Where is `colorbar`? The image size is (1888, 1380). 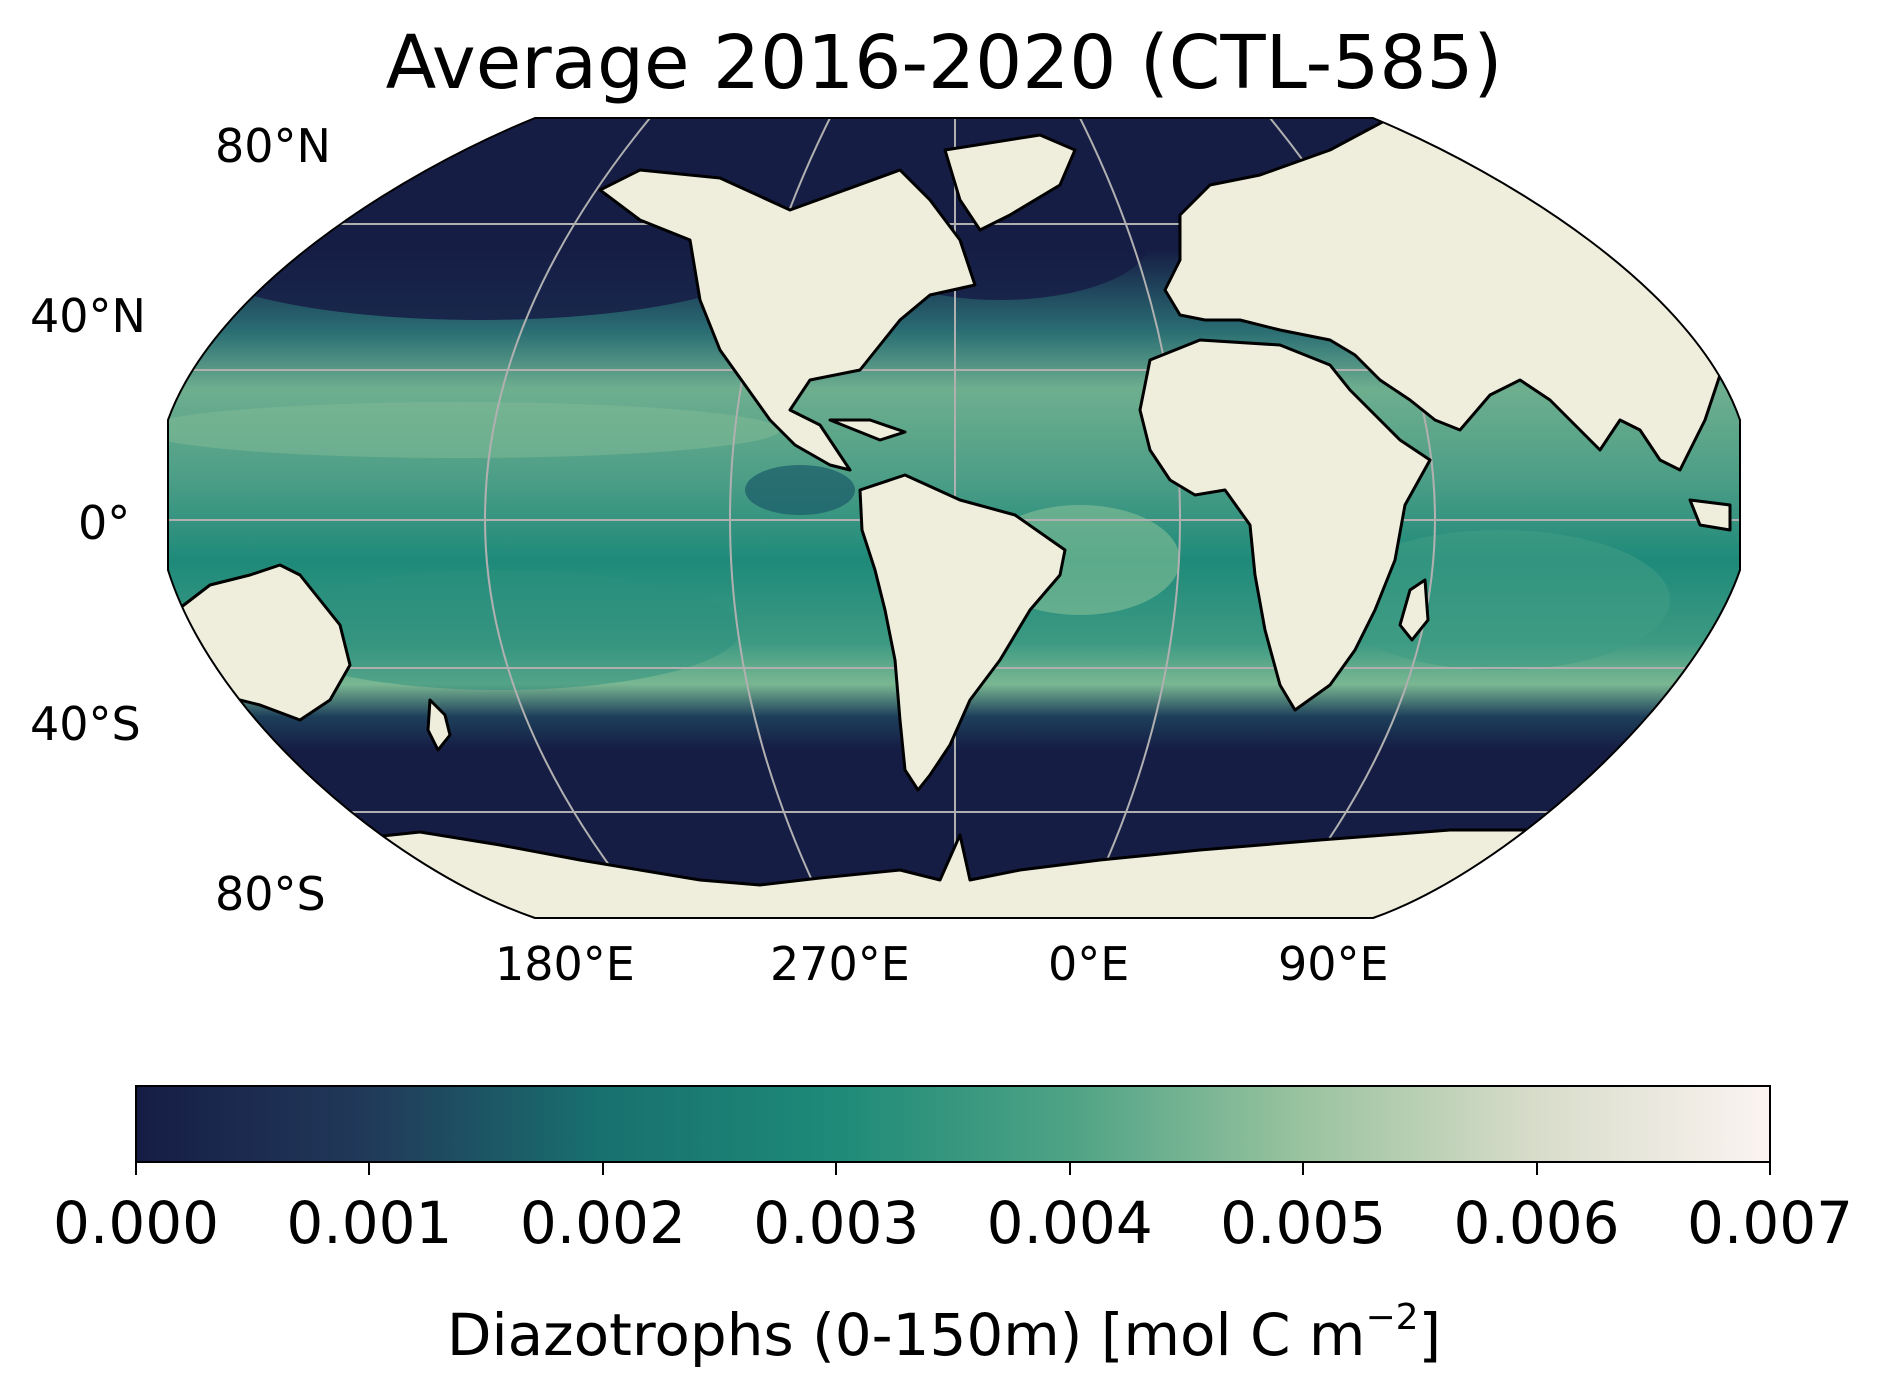
colorbar is located at coordinates (953, 1124).